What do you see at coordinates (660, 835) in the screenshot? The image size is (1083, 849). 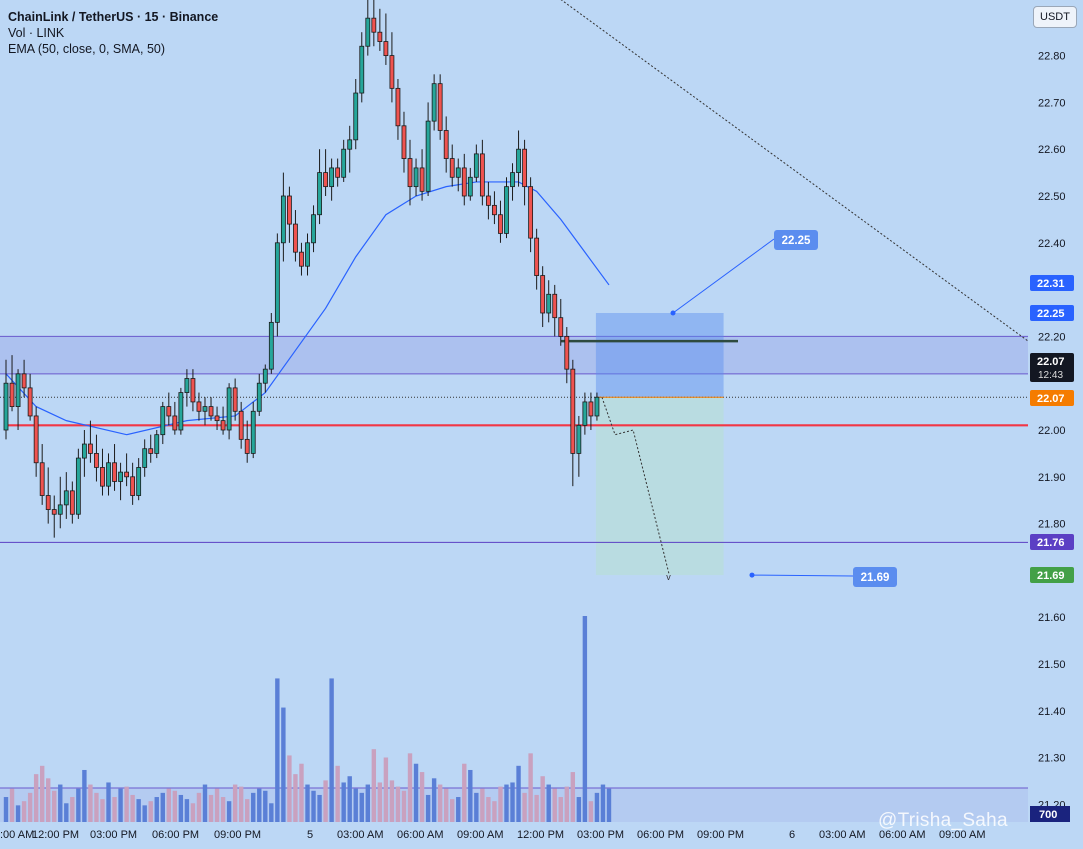 I see `time-tick-label: 06:00 PM` at bounding box center [660, 835].